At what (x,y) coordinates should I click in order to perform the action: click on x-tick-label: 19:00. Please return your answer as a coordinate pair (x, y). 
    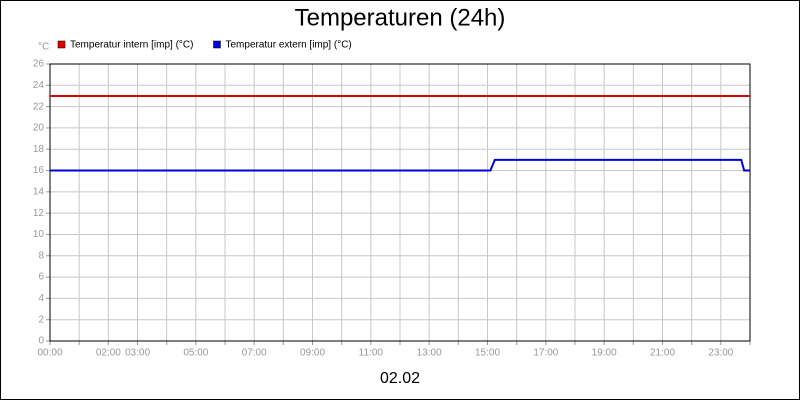
    Looking at the image, I should click on (604, 353).